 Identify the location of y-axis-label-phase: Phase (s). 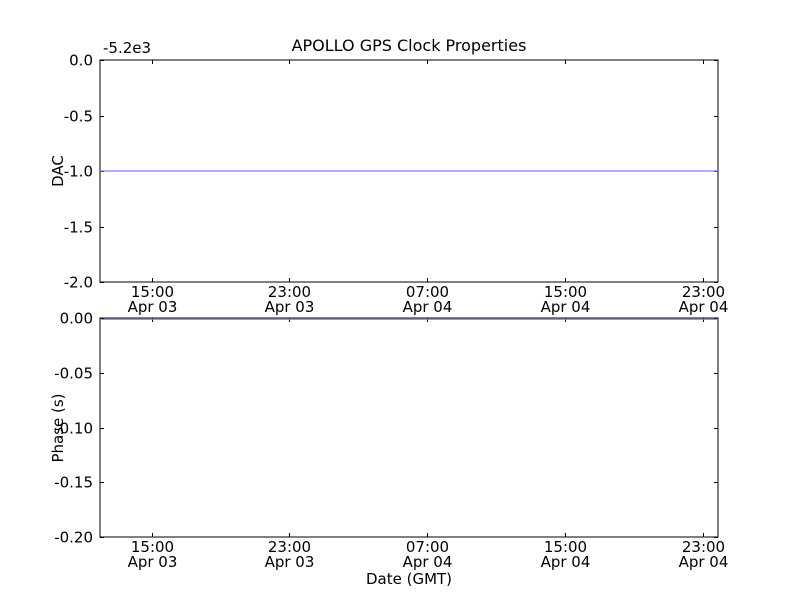
(58, 428).